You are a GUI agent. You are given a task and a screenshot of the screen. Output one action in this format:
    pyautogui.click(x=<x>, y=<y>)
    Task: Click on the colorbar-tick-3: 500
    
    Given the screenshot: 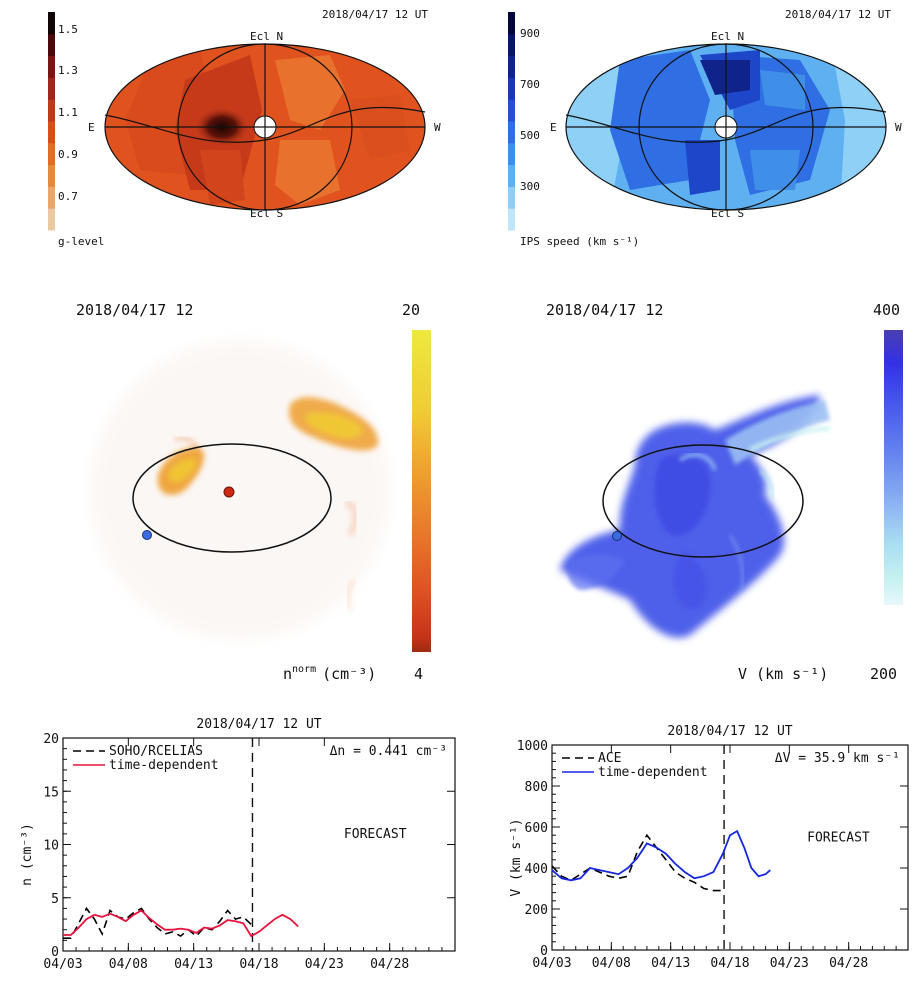 What is the action you would take?
    pyautogui.click(x=530, y=135)
    